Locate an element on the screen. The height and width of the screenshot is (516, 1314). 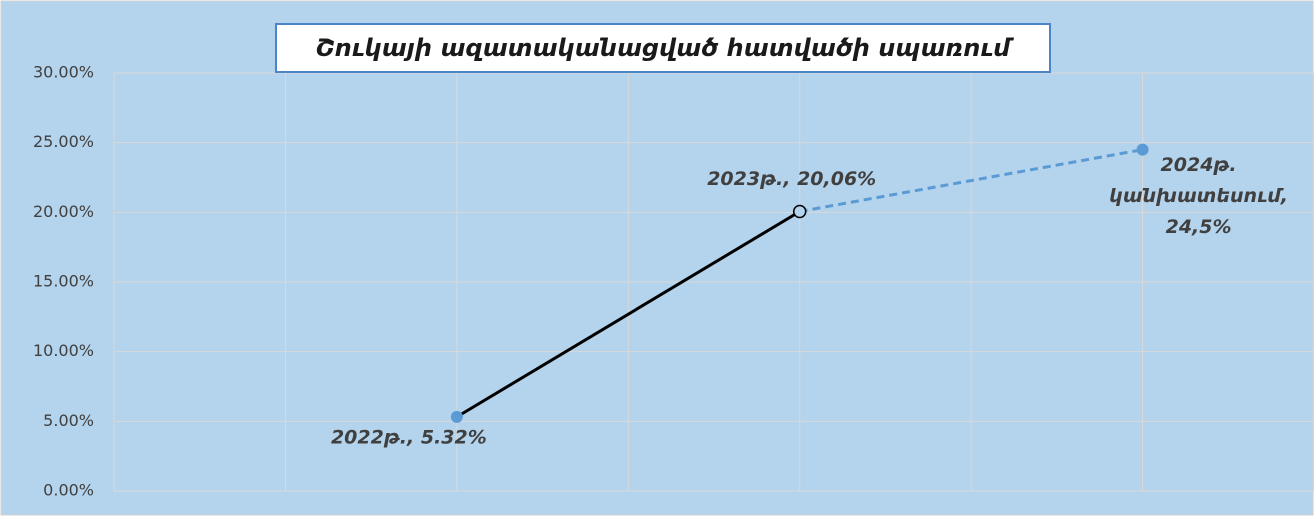
data-label: 2023թ., 20,06% is located at coordinates (791, 179).